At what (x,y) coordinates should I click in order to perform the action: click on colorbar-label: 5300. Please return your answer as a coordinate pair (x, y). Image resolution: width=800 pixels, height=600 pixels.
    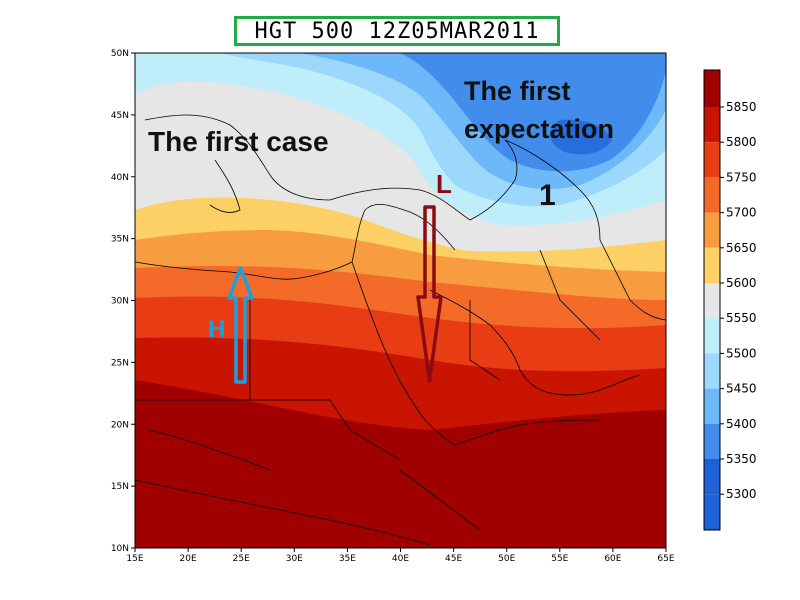
    Looking at the image, I should click on (741, 494).